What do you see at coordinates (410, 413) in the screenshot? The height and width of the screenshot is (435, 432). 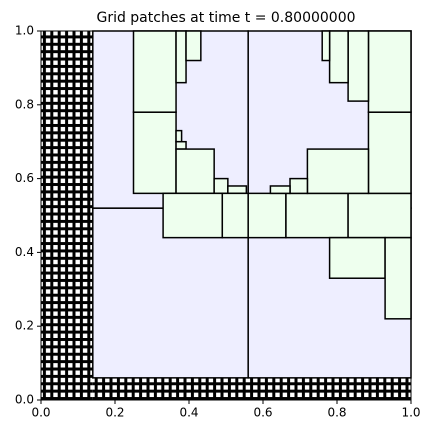 I see `x-tick-label: 1.0` at bounding box center [410, 413].